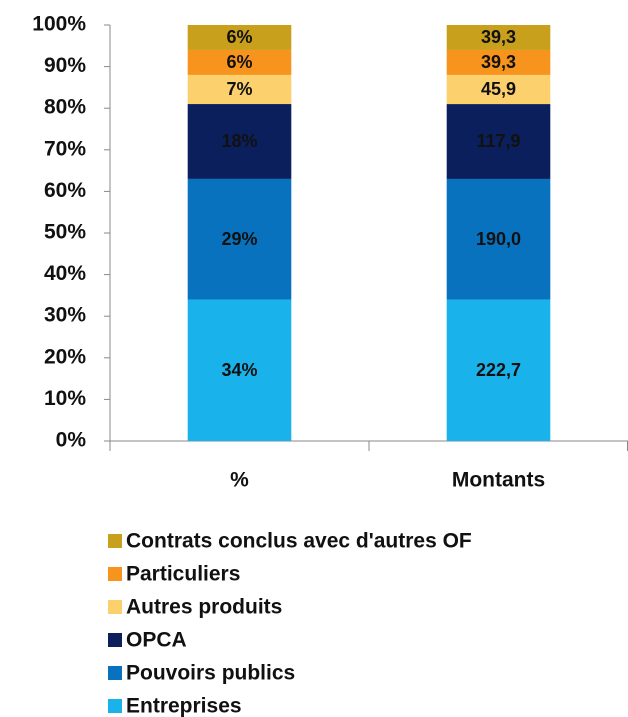 The height and width of the screenshot is (717, 628). I want to click on y-tick-label: 70%, so click(65, 148).